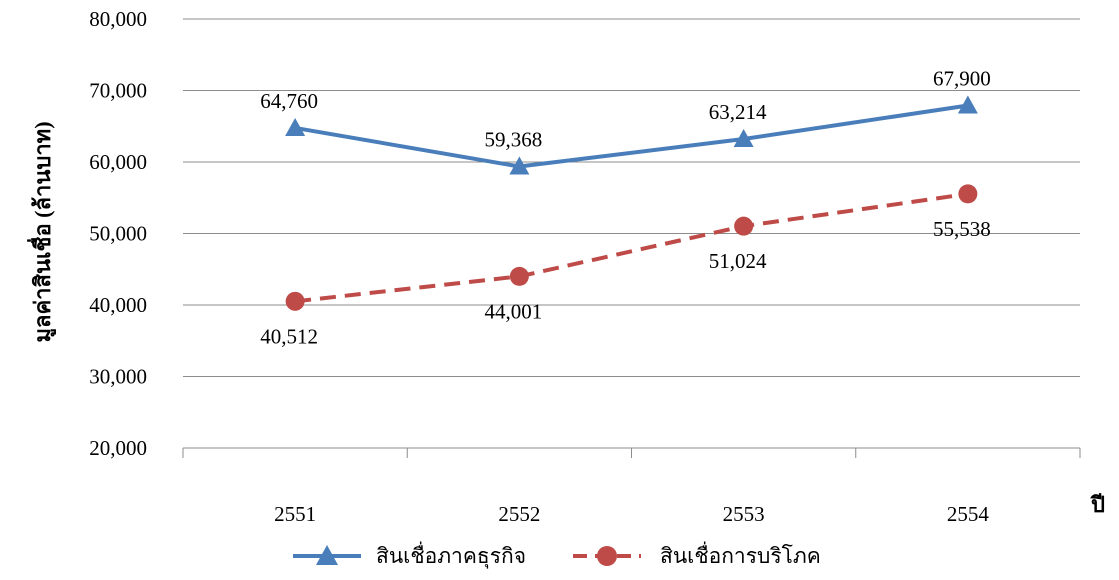  I want to click on legend-entry-1: สินเชื่อภาคธุรกิจ, so click(451, 555).